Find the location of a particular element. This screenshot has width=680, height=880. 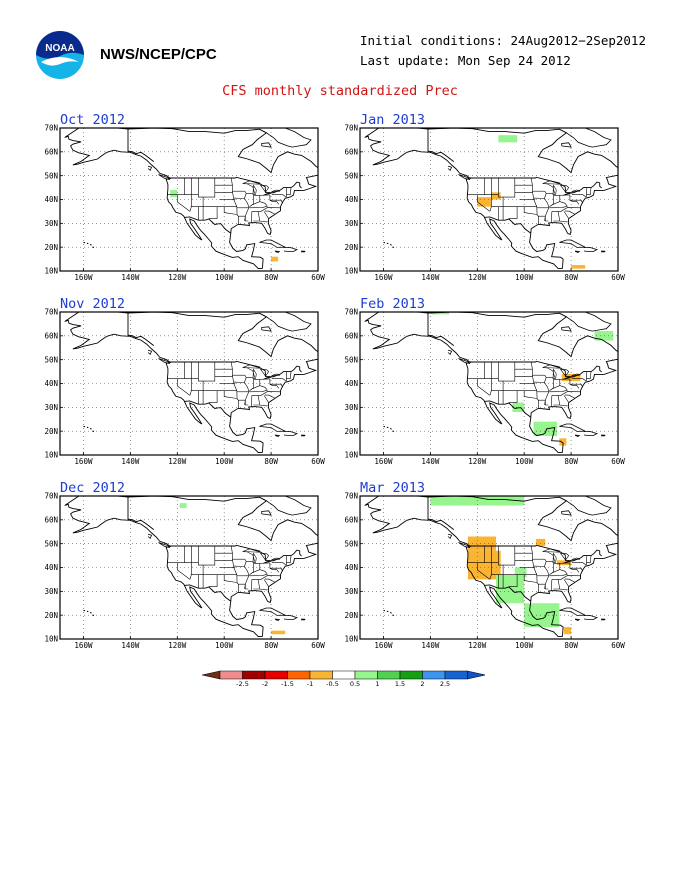

last-update: Last update: Mon Sep 24 2012 is located at coordinates (465, 60).